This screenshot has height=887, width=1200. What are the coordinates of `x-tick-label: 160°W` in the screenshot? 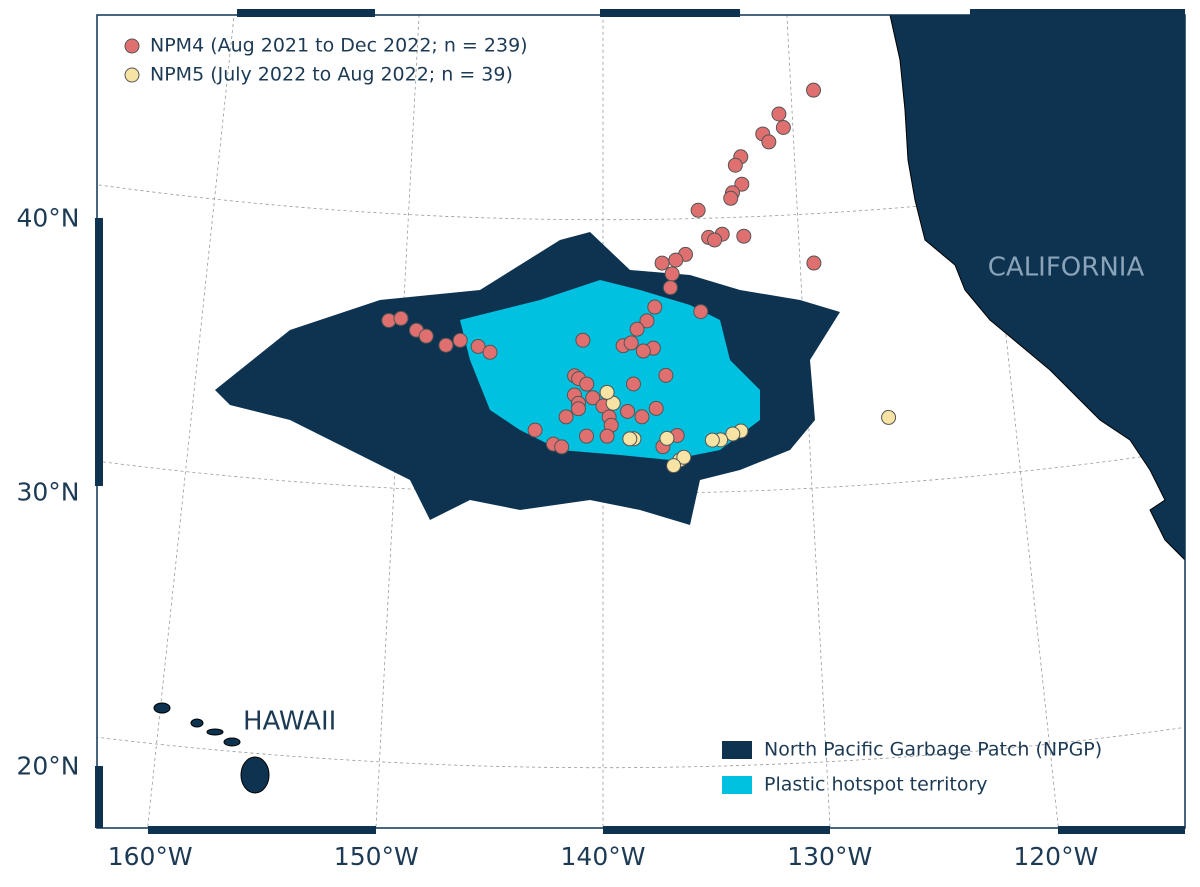 It's located at (150, 856).